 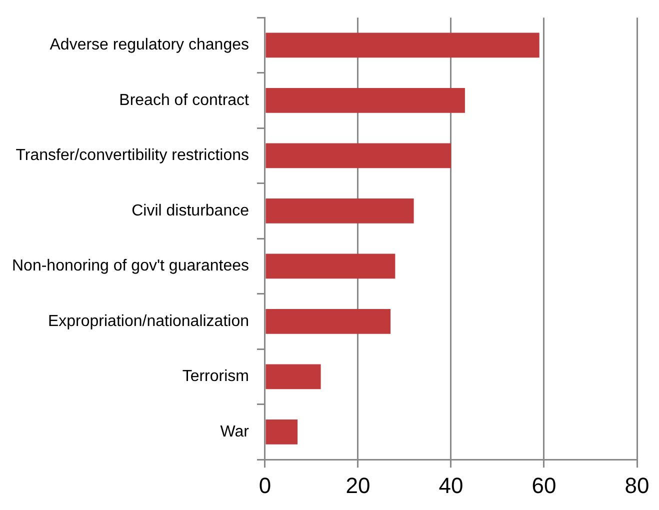 What do you see at coordinates (191, 211) in the screenshot?
I see `y-tick-label: Civil disturbance` at bounding box center [191, 211].